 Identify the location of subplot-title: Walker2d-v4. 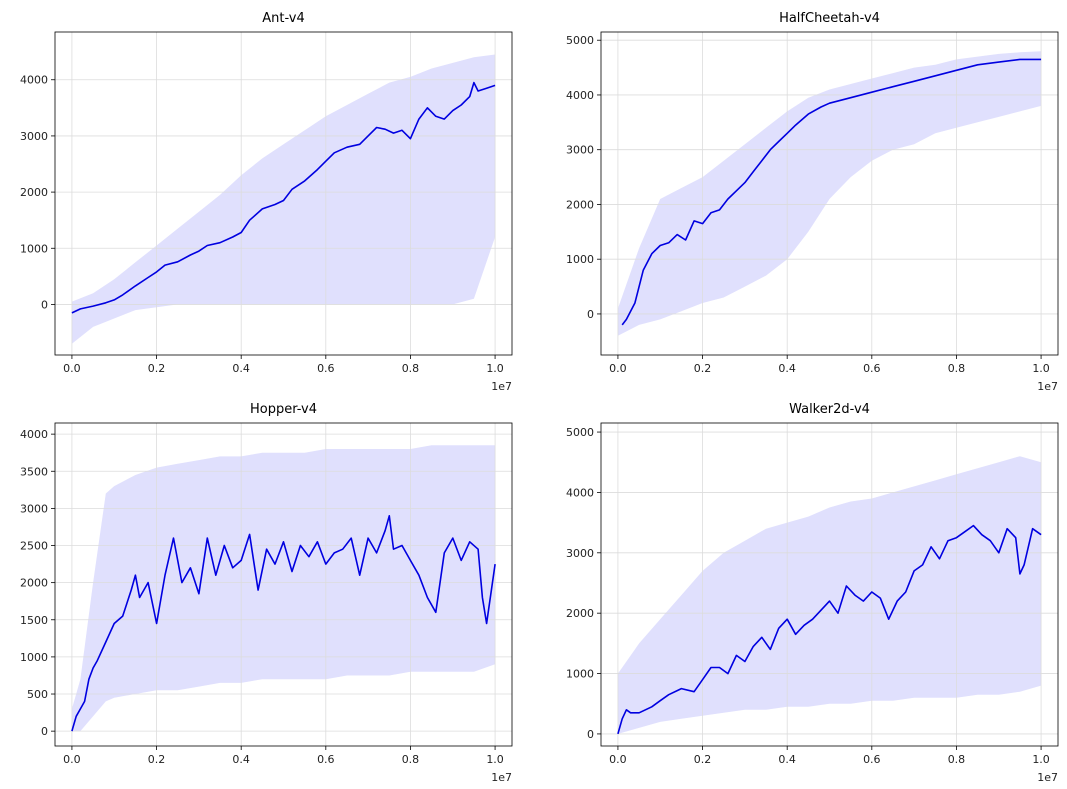
(829, 409).